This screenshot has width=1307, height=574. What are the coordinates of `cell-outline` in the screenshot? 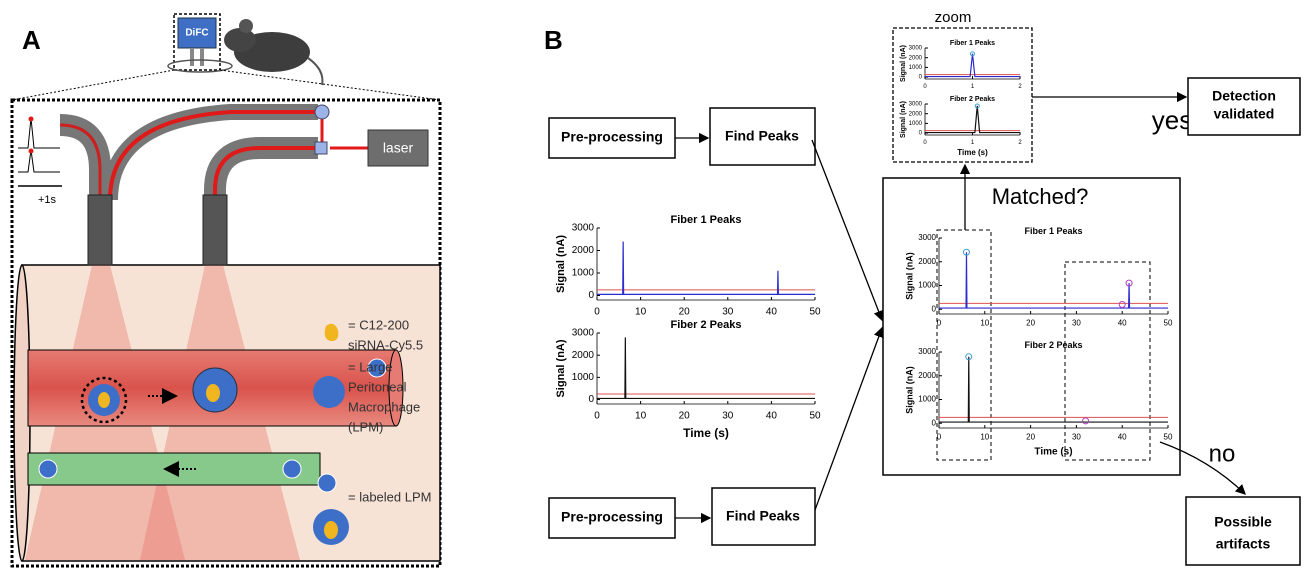 It's located at (104, 400).